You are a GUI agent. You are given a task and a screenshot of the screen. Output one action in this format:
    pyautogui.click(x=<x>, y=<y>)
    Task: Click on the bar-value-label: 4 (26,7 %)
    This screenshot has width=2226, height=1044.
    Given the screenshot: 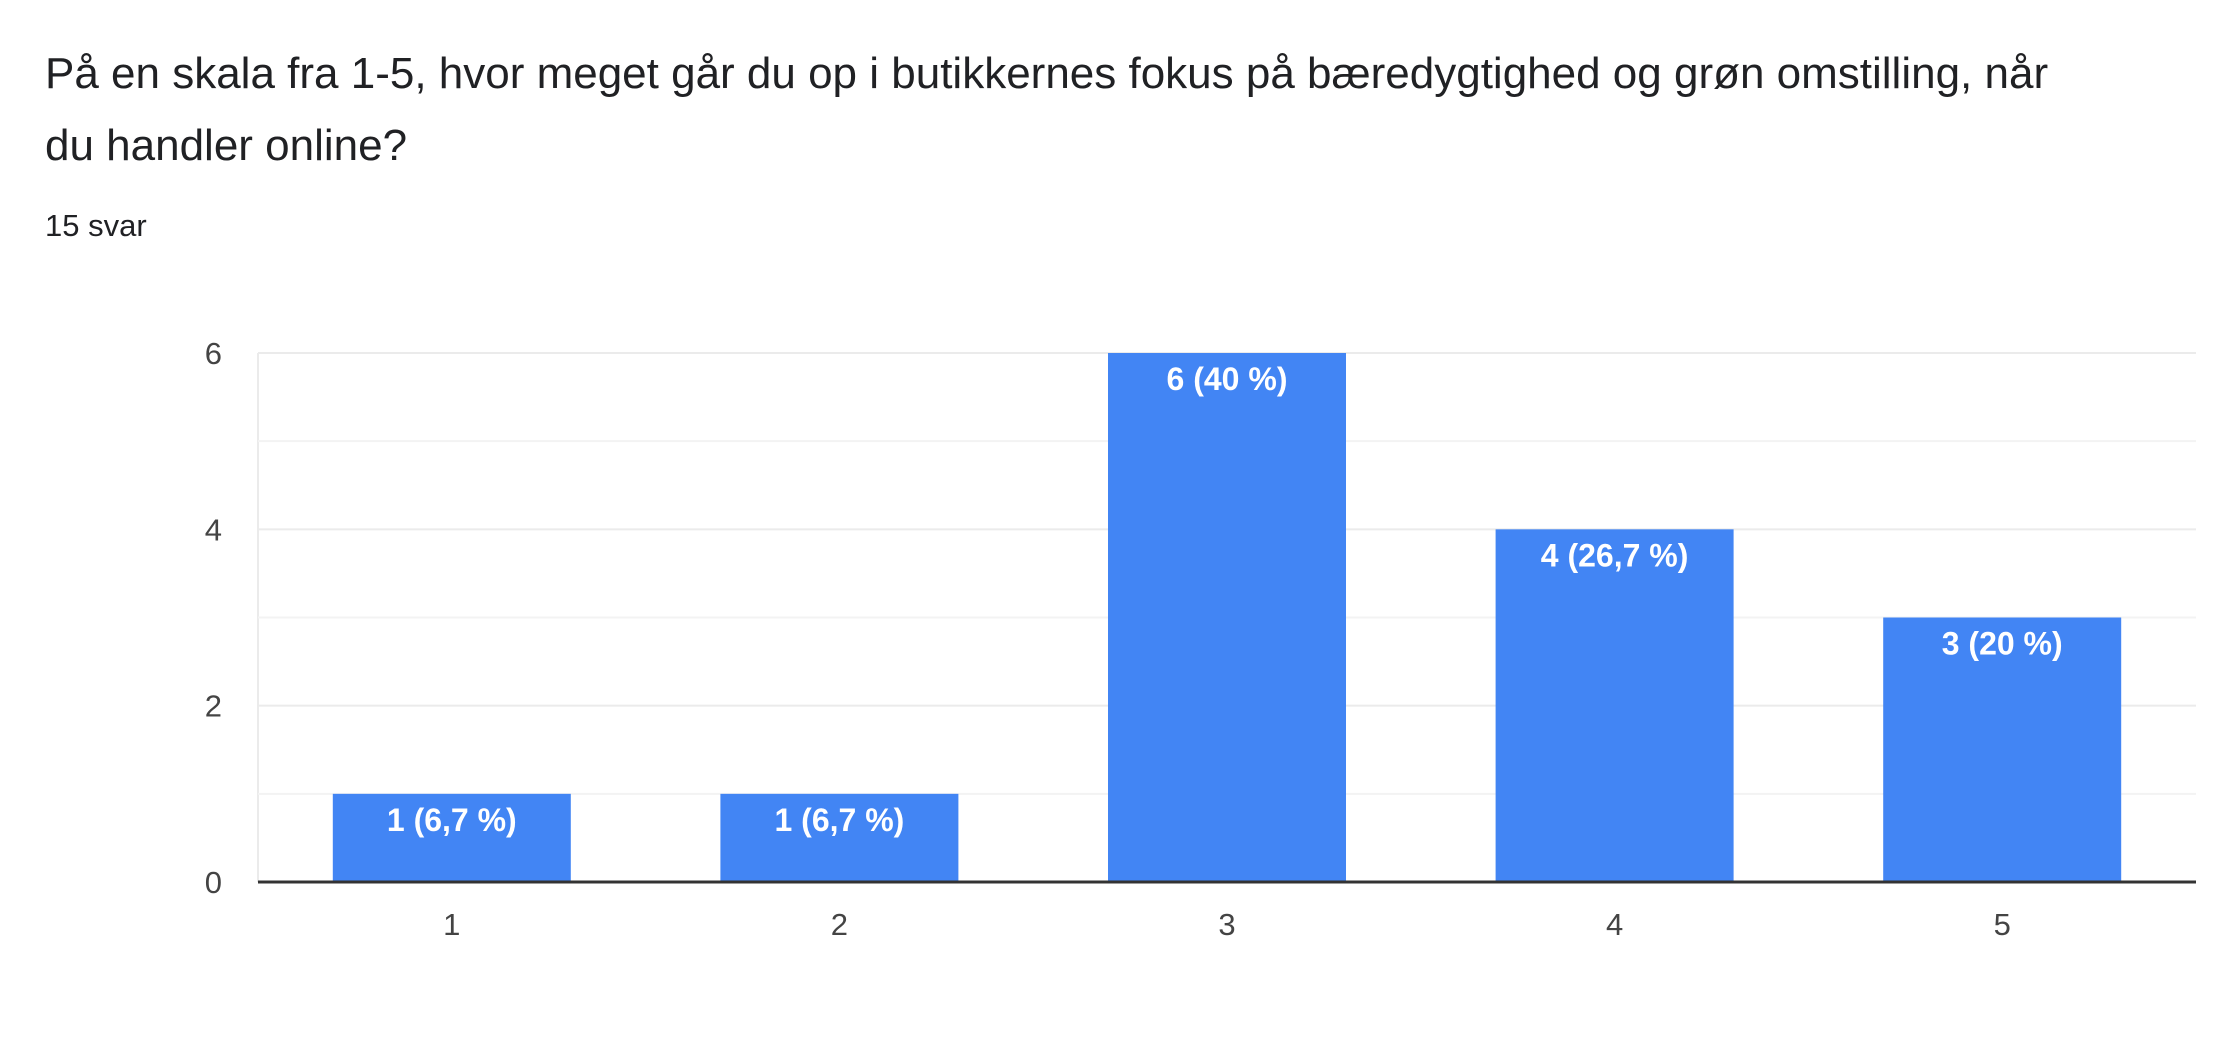 What is the action you would take?
    pyautogui.click(x=1615, y=555)
    